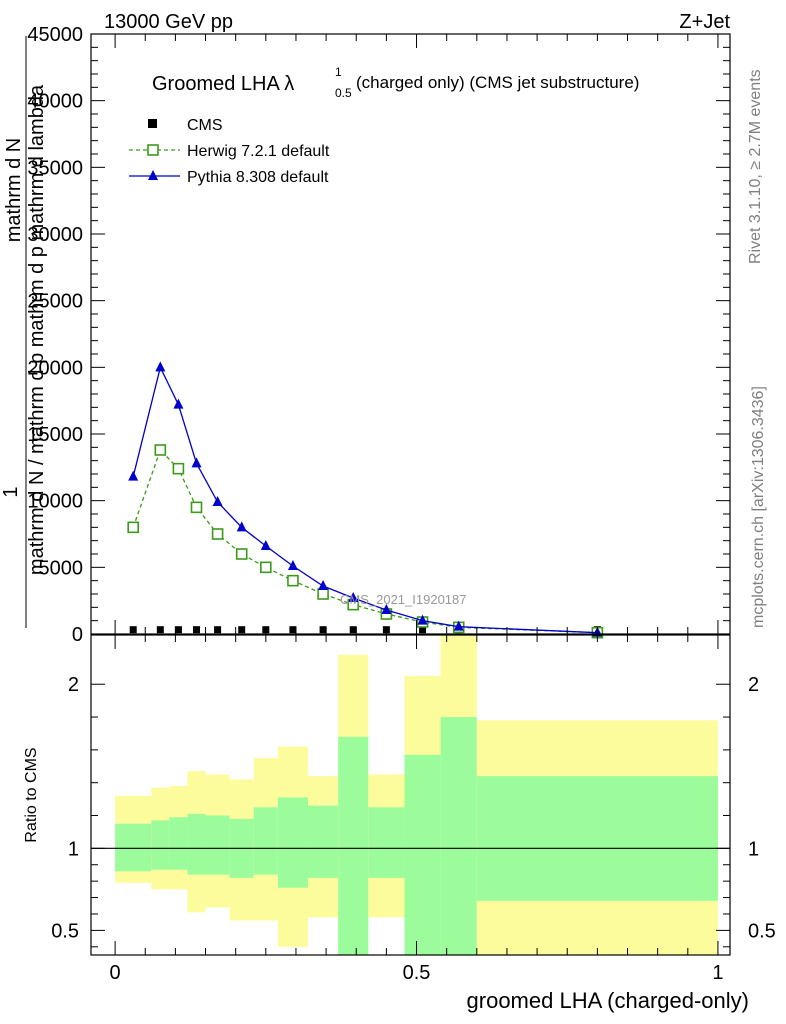 The image size is (786, 1024). What do you see at coordinates (14, 190) in the screenshot?
I see `ylabel-numerator: mathrm d N` at bounding box center [14, 190].